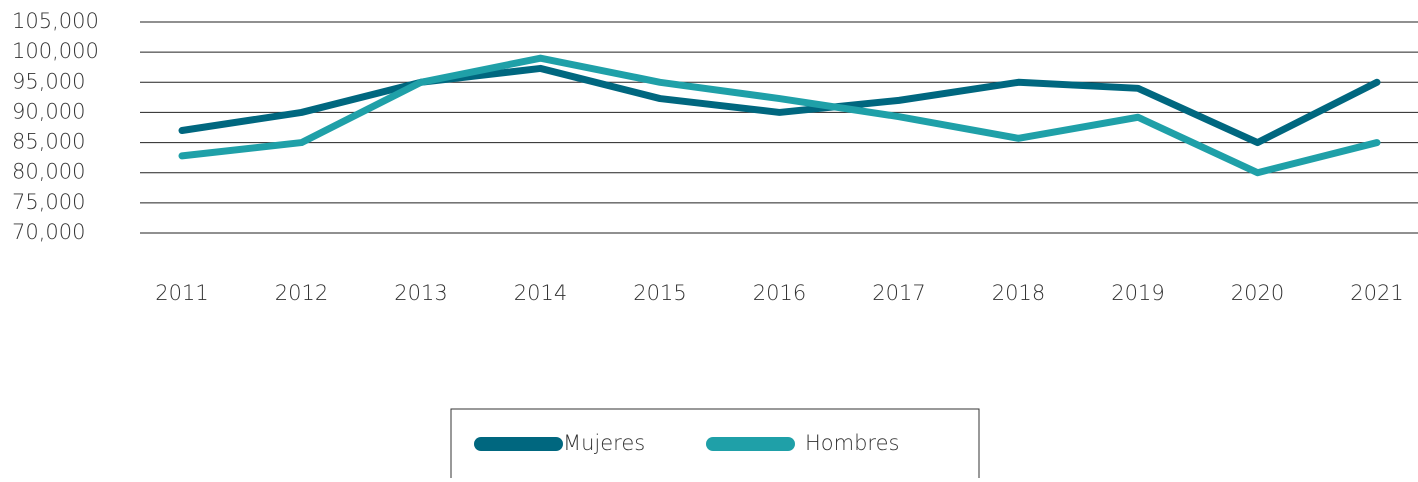 The height and width of the screenshot is (482, 1418). What do you see at coordinates (1137, 293) in the screenshot?
I see `x-tick-label: 2019` at bounding box center [1137, 293].